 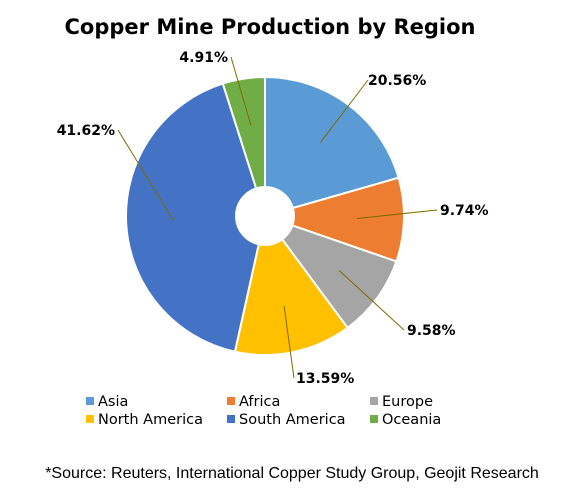 I want to click on legend-label-europe: Europe, so click(x=407, y=402).